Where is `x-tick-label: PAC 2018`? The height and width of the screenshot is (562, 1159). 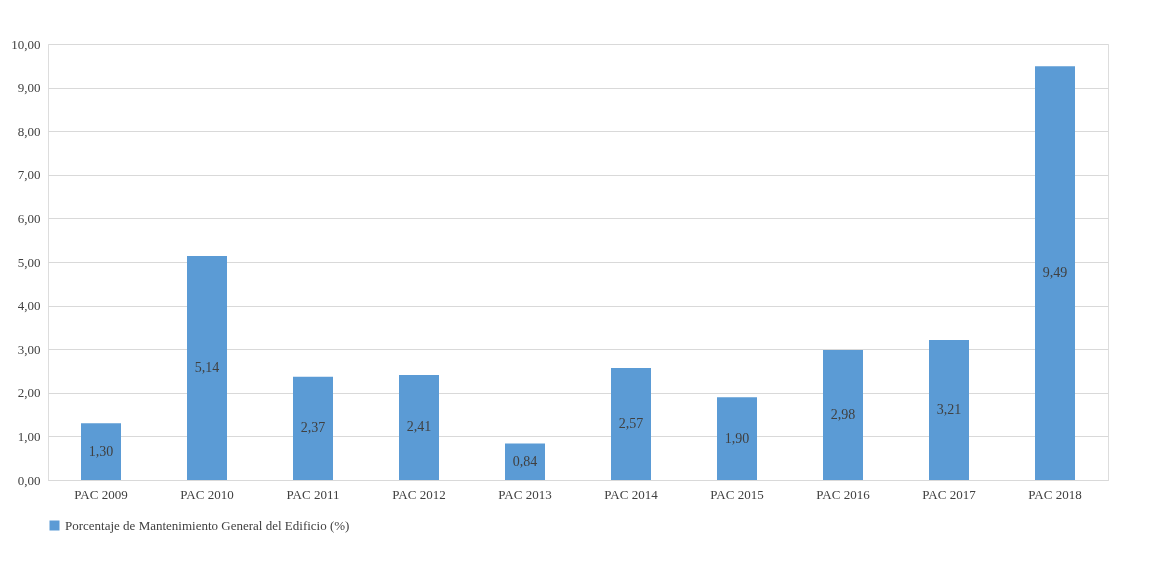 x-tick-label: PAC 2018 is located at coordinates (1055, 494).